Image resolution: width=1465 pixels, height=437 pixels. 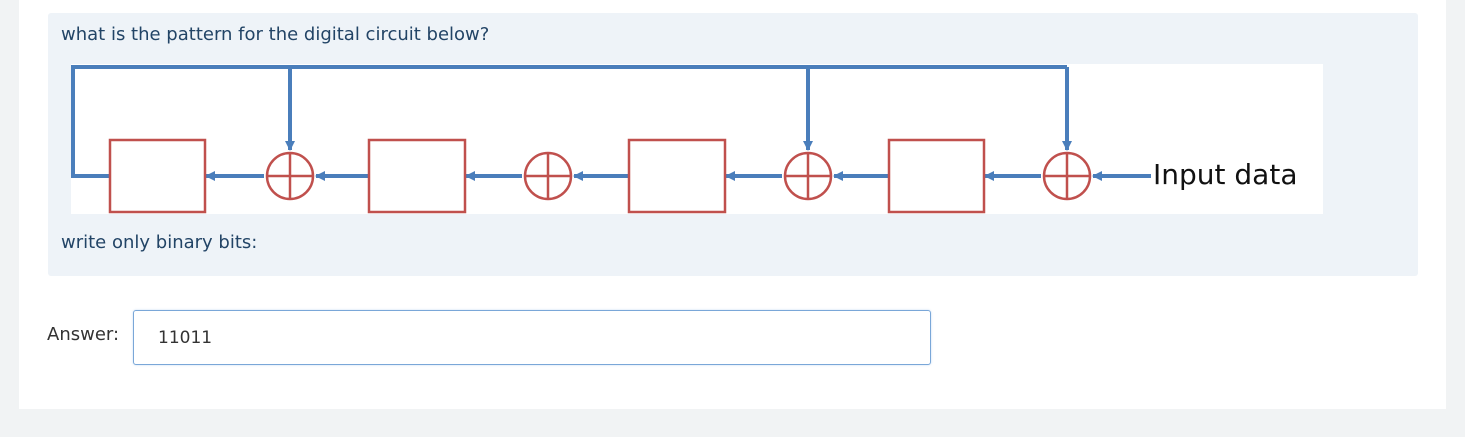 I want to click on answer-input, so click(x=532, y=337).